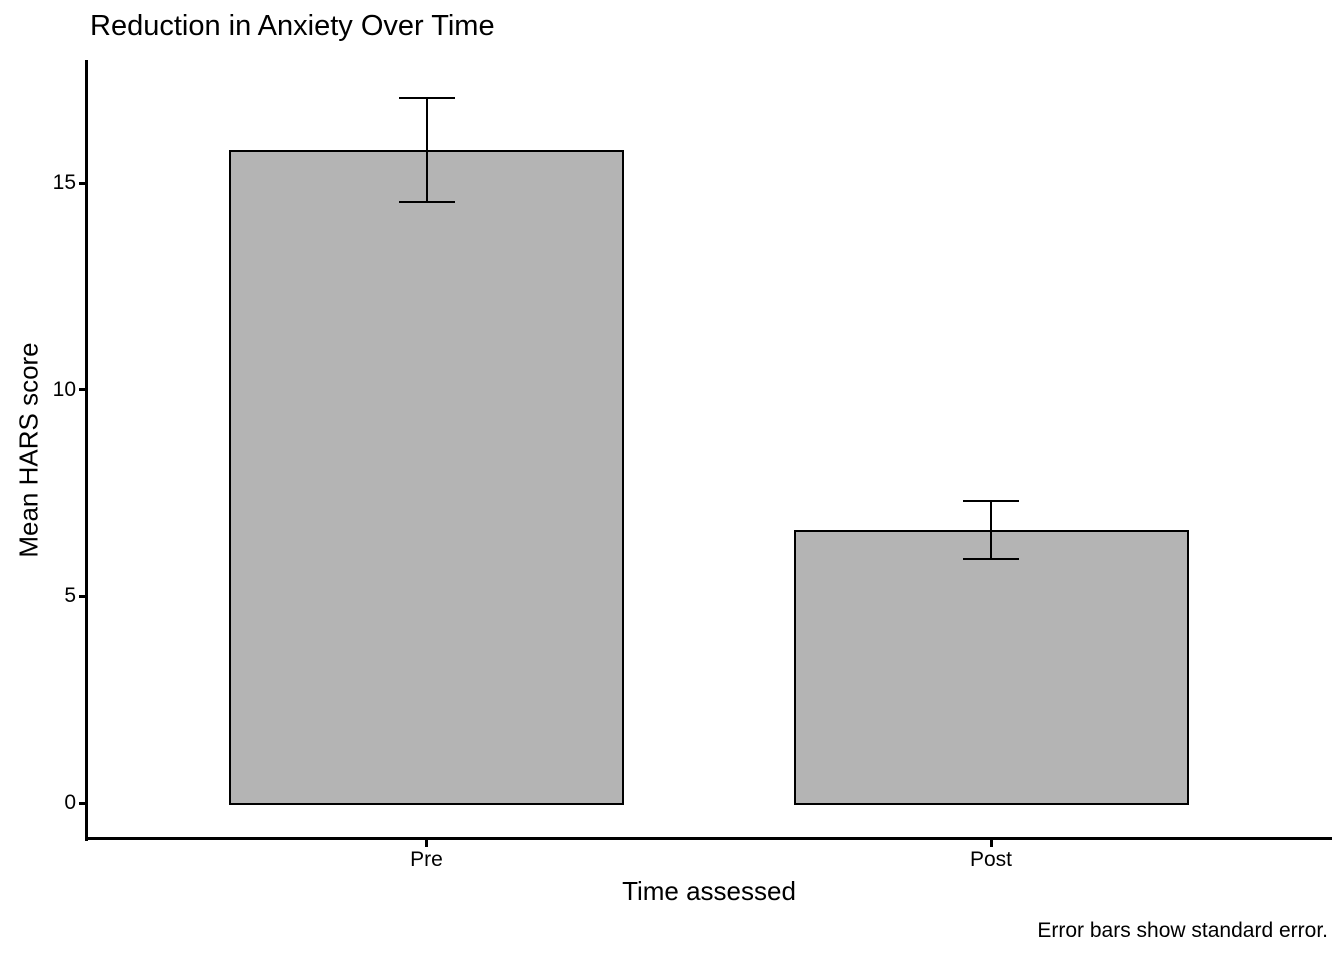 The image size is (1344, 960). Describe the element at coordinates (64, 389) in the screenshot. I see `y-tick-label-10: 10` at that location.